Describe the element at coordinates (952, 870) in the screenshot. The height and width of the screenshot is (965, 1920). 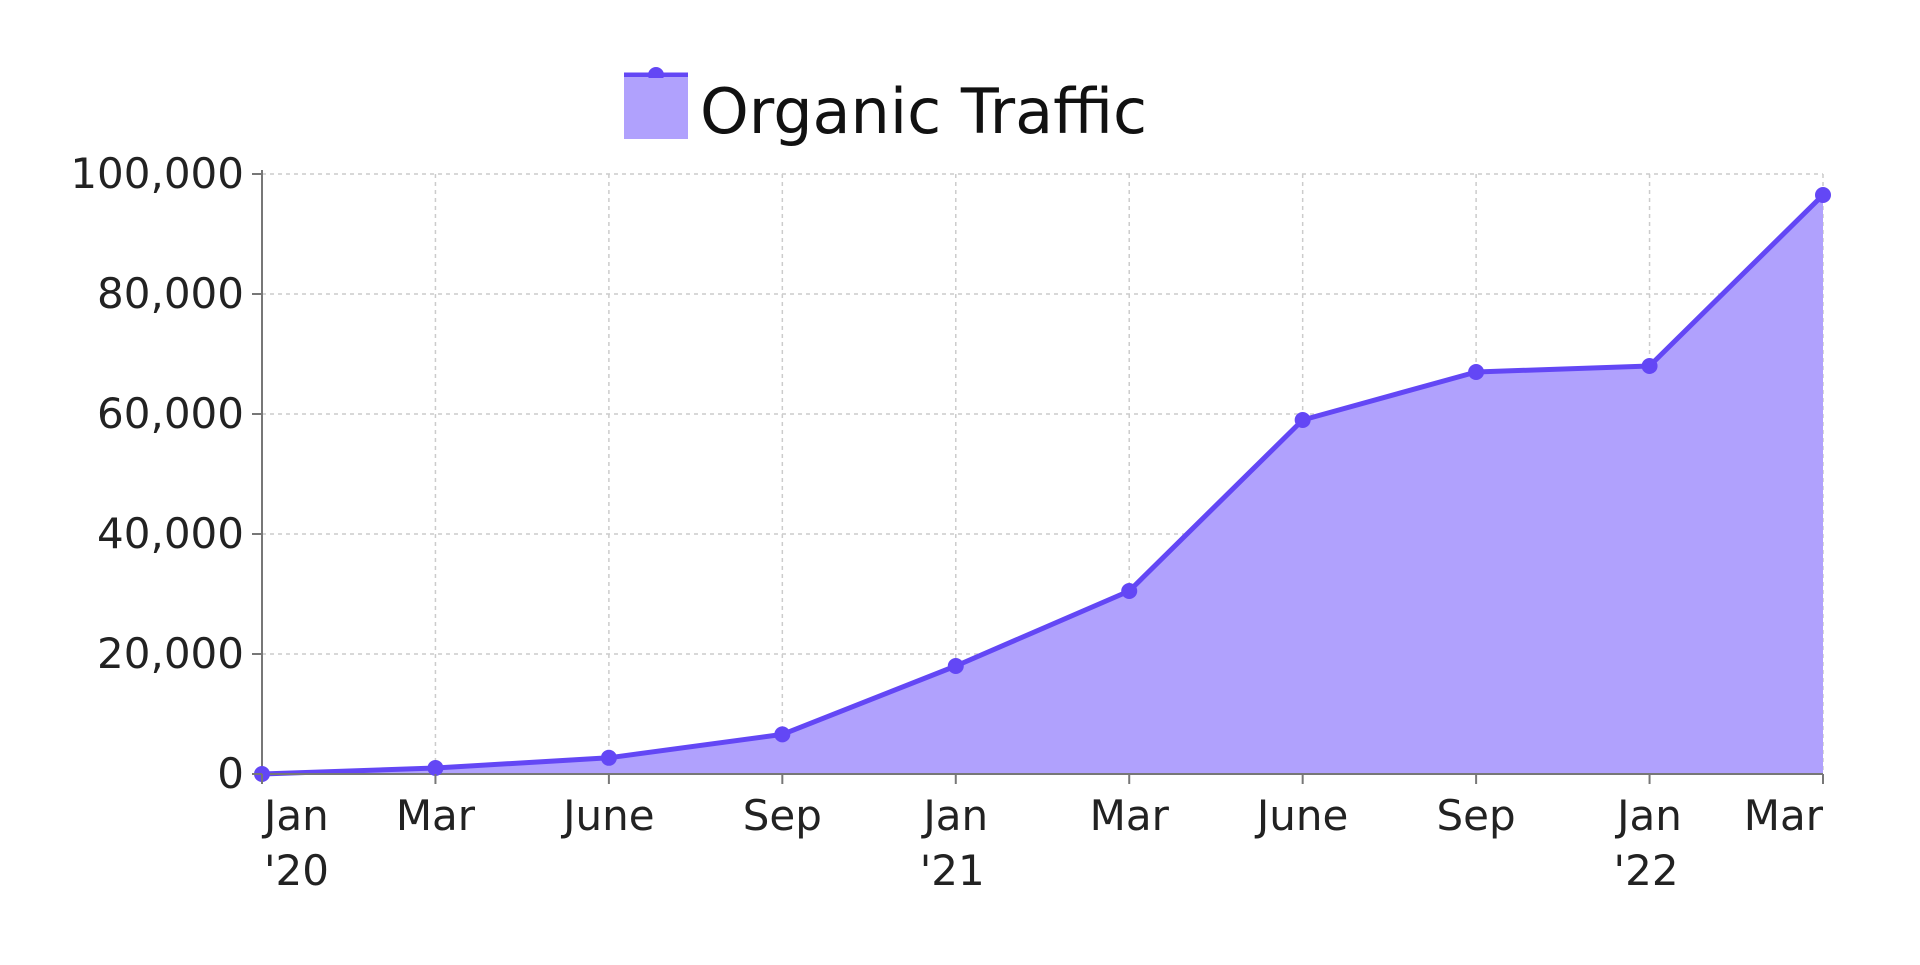
I see `x-tick-label-year: '21` at that location.